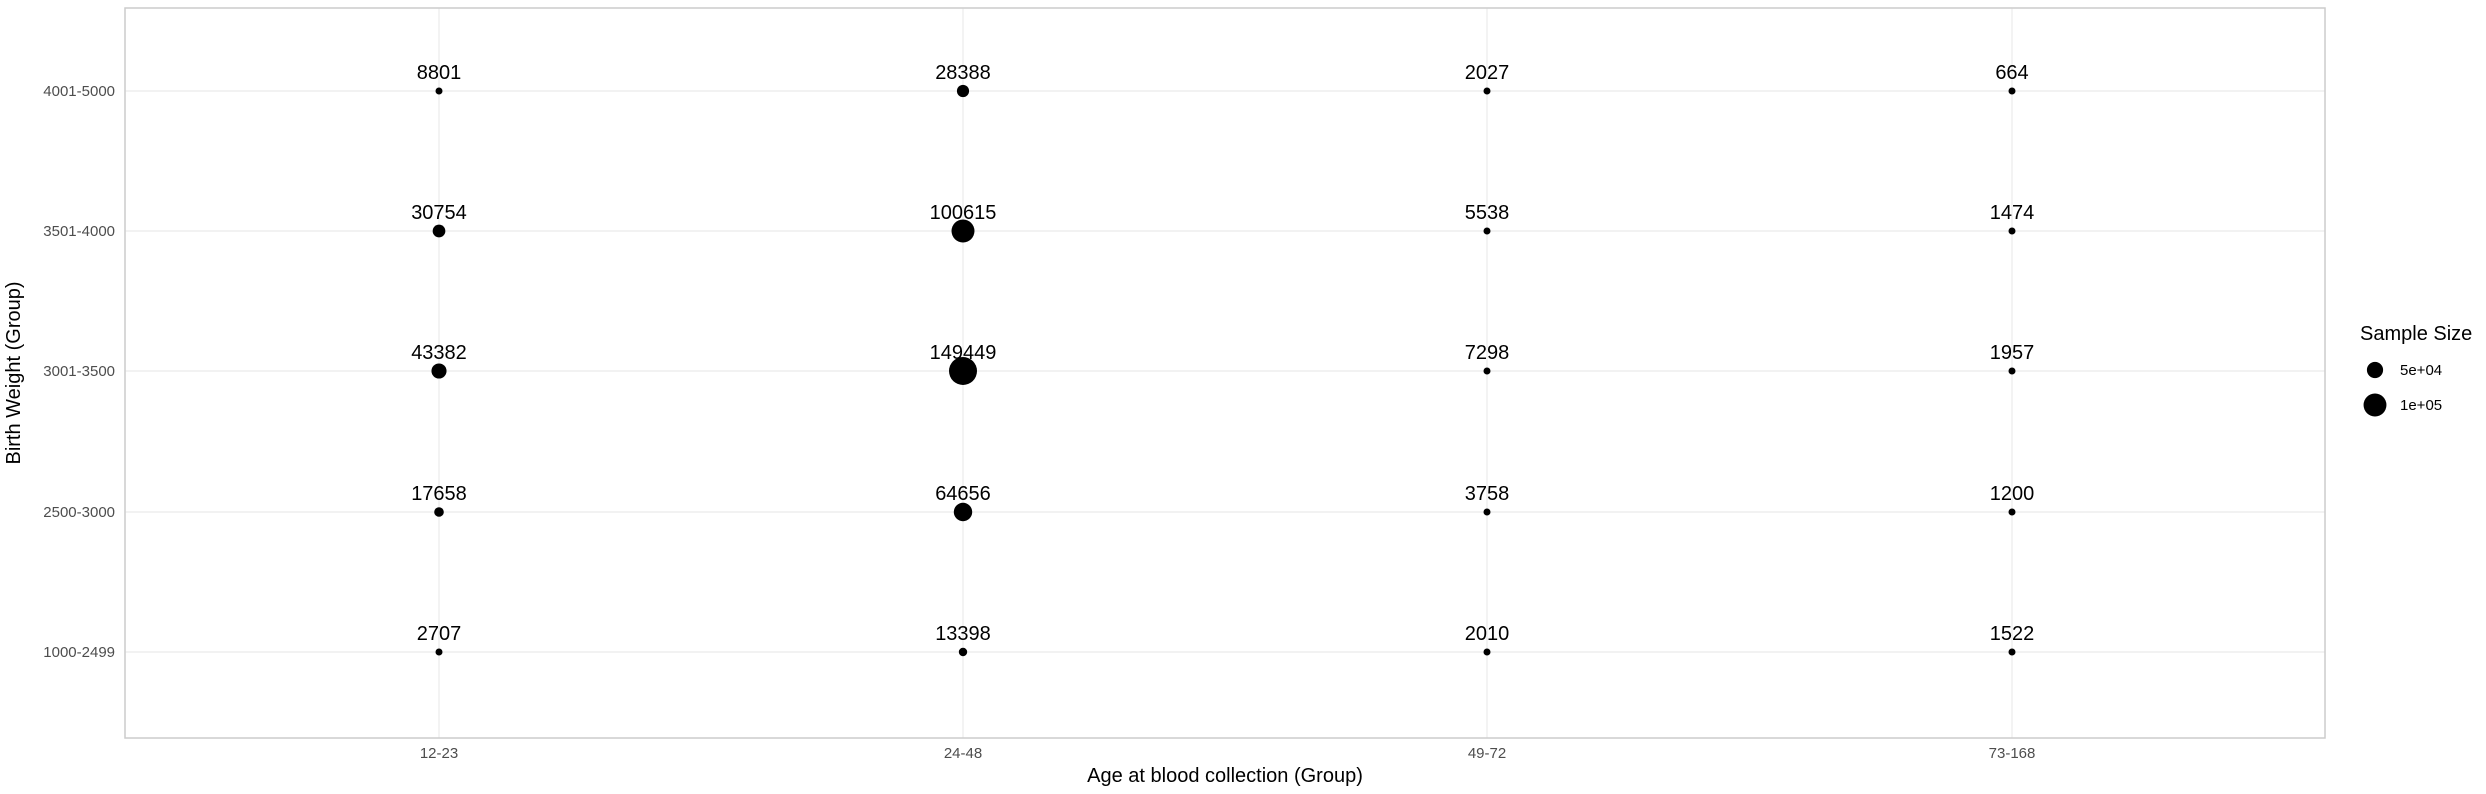 The width and height of the screenshot is (2486, 794). Describe the element at coordinates (439, 753) in the screenshot. I see `x-tick-label: 12-23` at that location.